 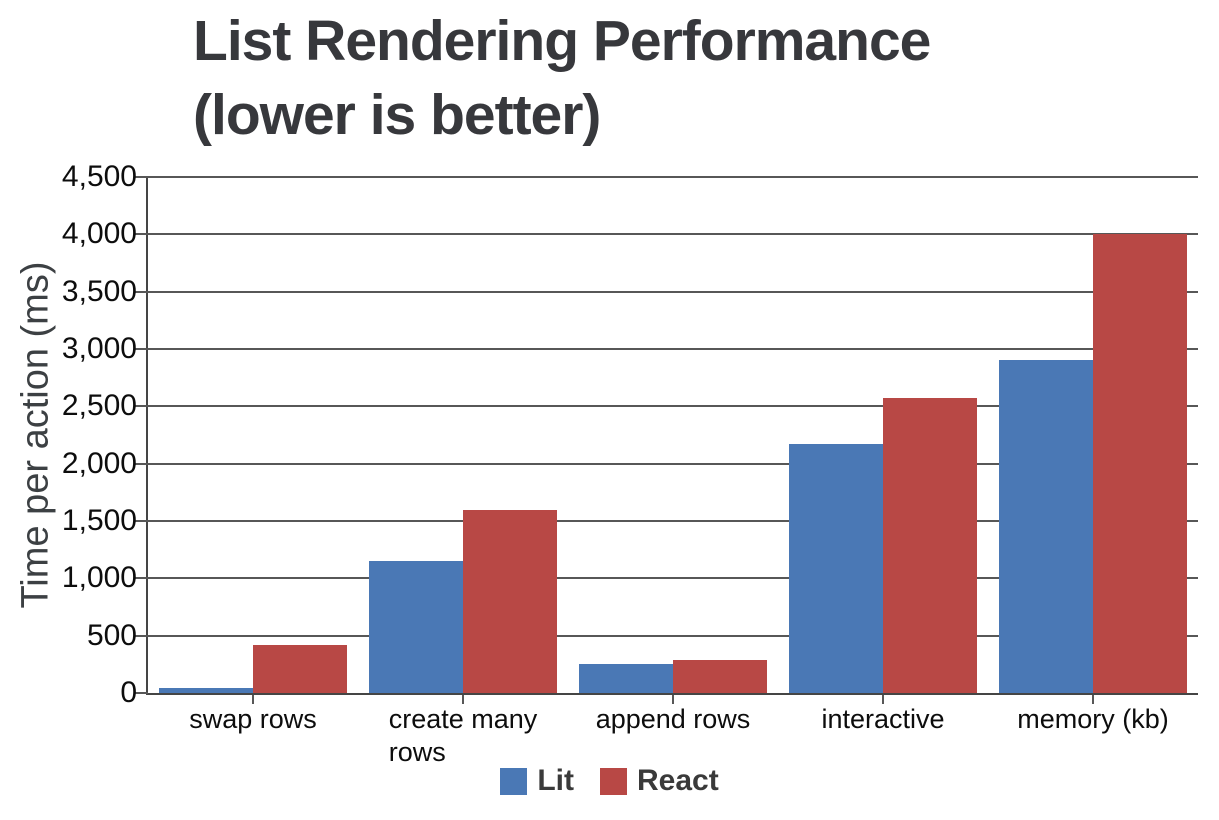 I want to click on legend-label-react: React, so click(x=677, y=780).